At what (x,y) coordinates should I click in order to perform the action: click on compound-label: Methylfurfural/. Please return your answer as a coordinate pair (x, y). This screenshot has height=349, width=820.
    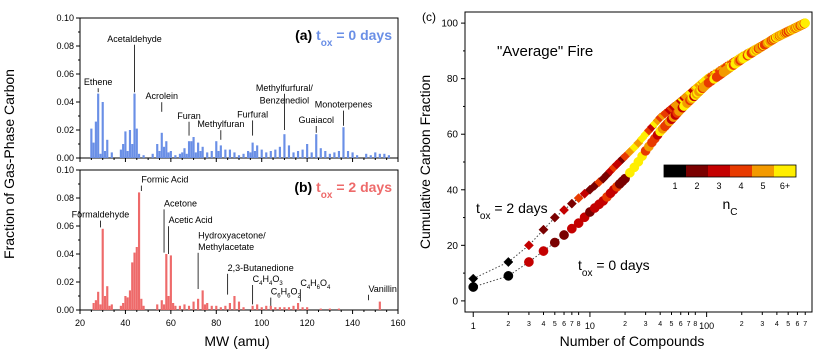
    Looking at the image, I should click on (285, 88).